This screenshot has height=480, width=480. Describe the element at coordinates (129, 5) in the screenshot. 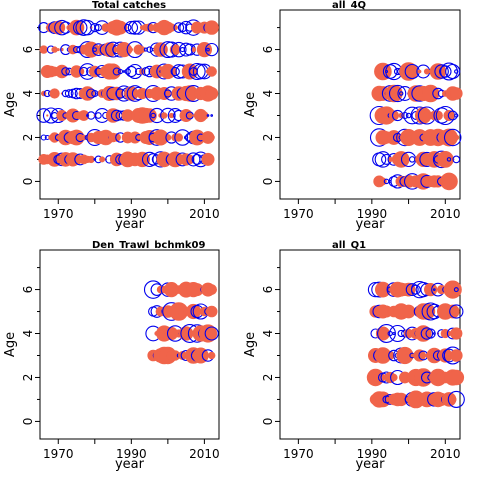

I see `panel-title: Total catches` at that location.